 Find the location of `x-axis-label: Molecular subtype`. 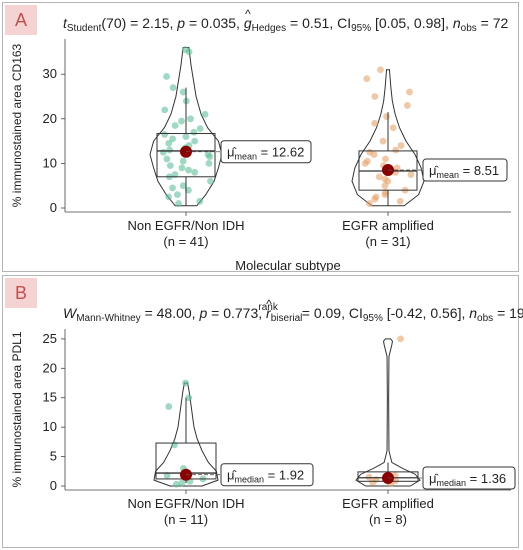

x-axis-label: Molecular subtype is located at coordinates (288, 264).